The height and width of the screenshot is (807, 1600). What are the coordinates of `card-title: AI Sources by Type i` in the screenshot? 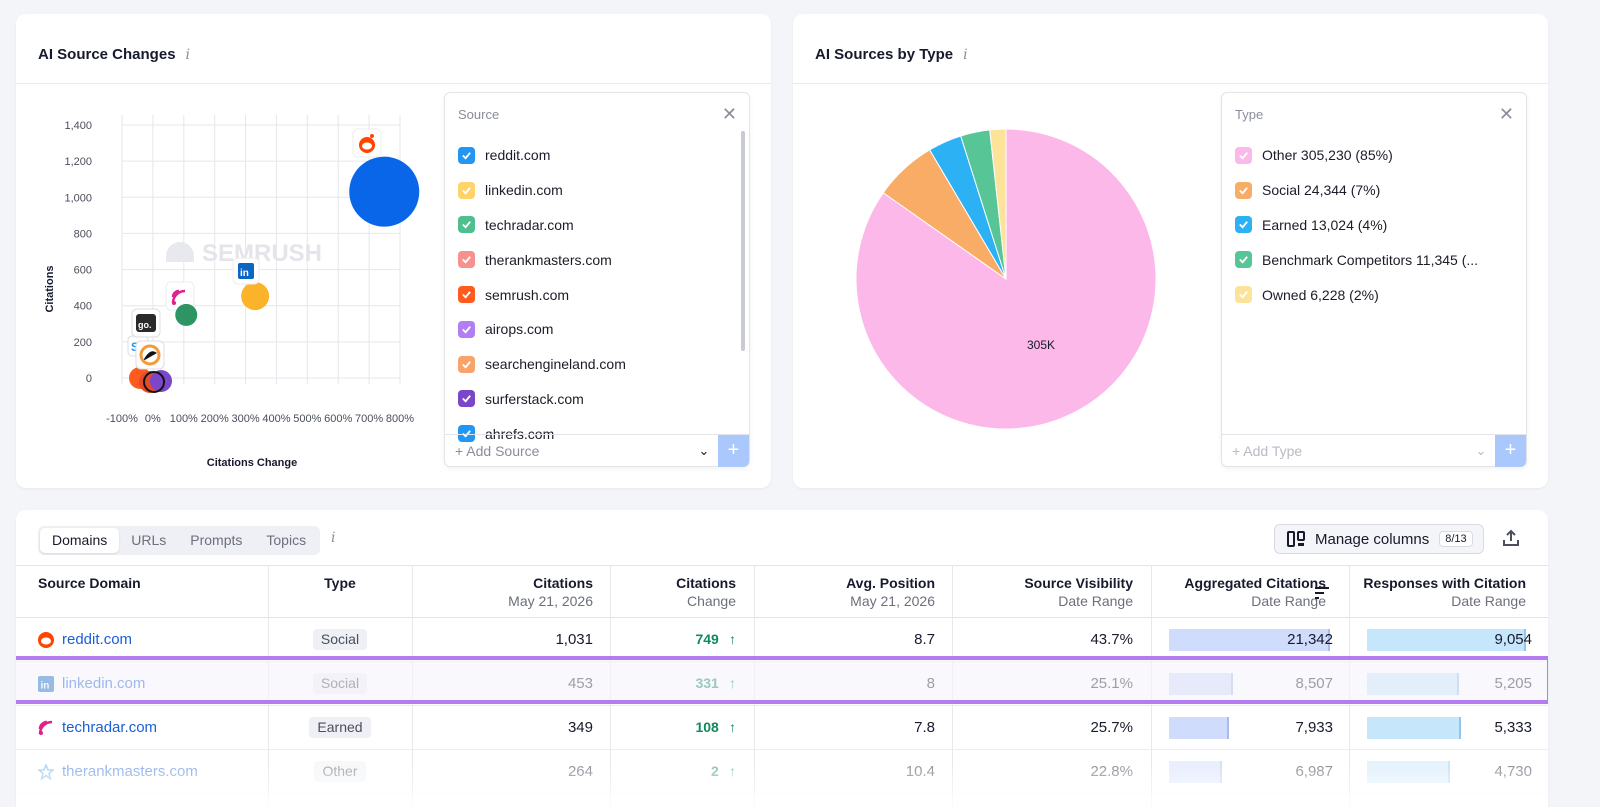 It's located at (891, 54).